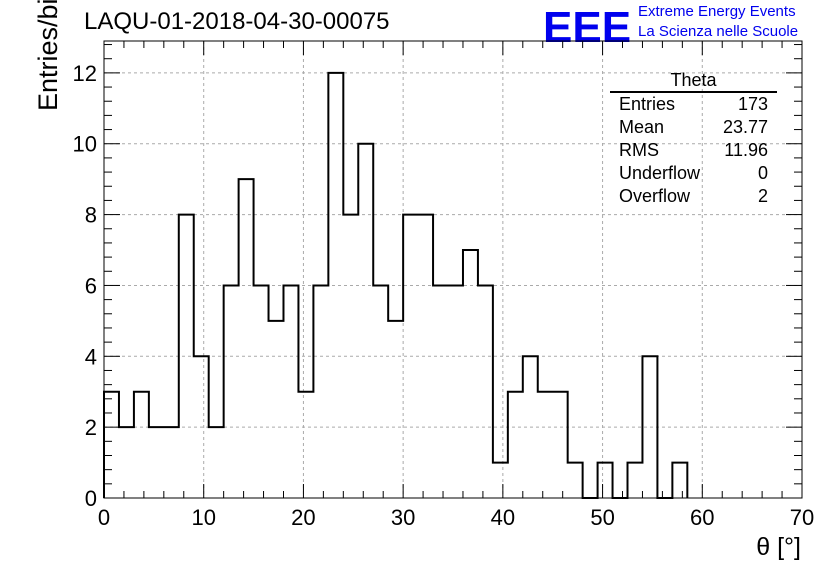  Describe the element at coordinates (639, 150) in the screenshot. I see `stats-label: RMS` at that location.